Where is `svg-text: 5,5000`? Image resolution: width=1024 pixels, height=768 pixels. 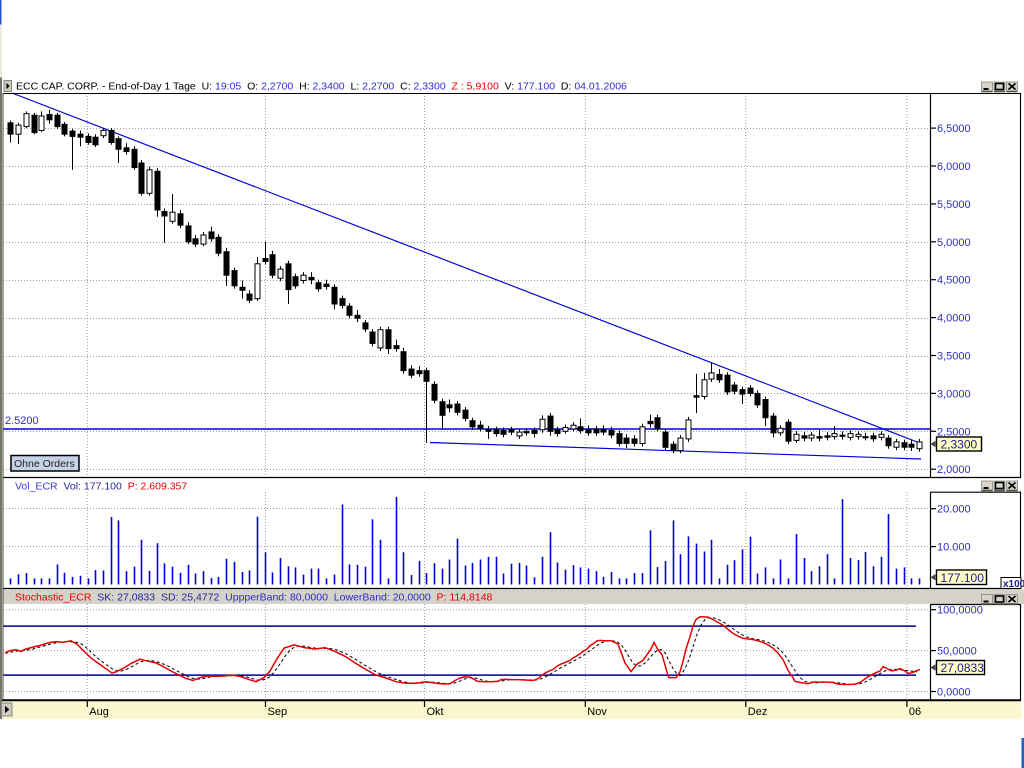 svg-text: 5,5000 is located at coordinates (954, 205).